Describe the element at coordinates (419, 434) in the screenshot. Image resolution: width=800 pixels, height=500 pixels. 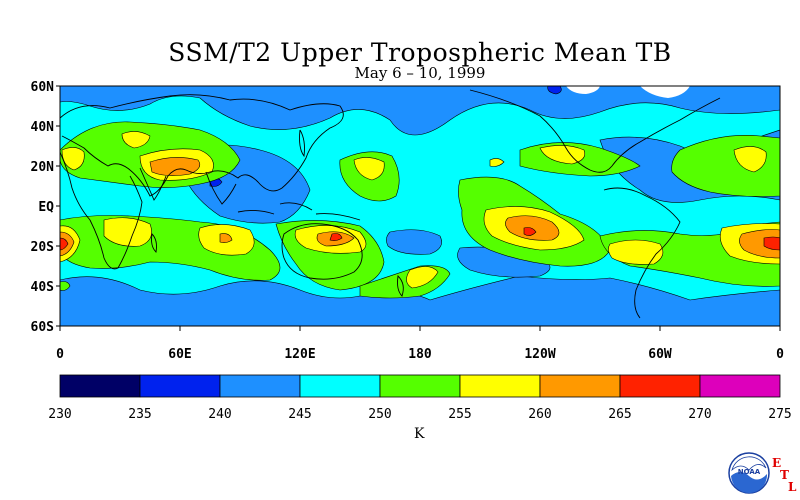
I see `colorbar-unit: K` at that location.